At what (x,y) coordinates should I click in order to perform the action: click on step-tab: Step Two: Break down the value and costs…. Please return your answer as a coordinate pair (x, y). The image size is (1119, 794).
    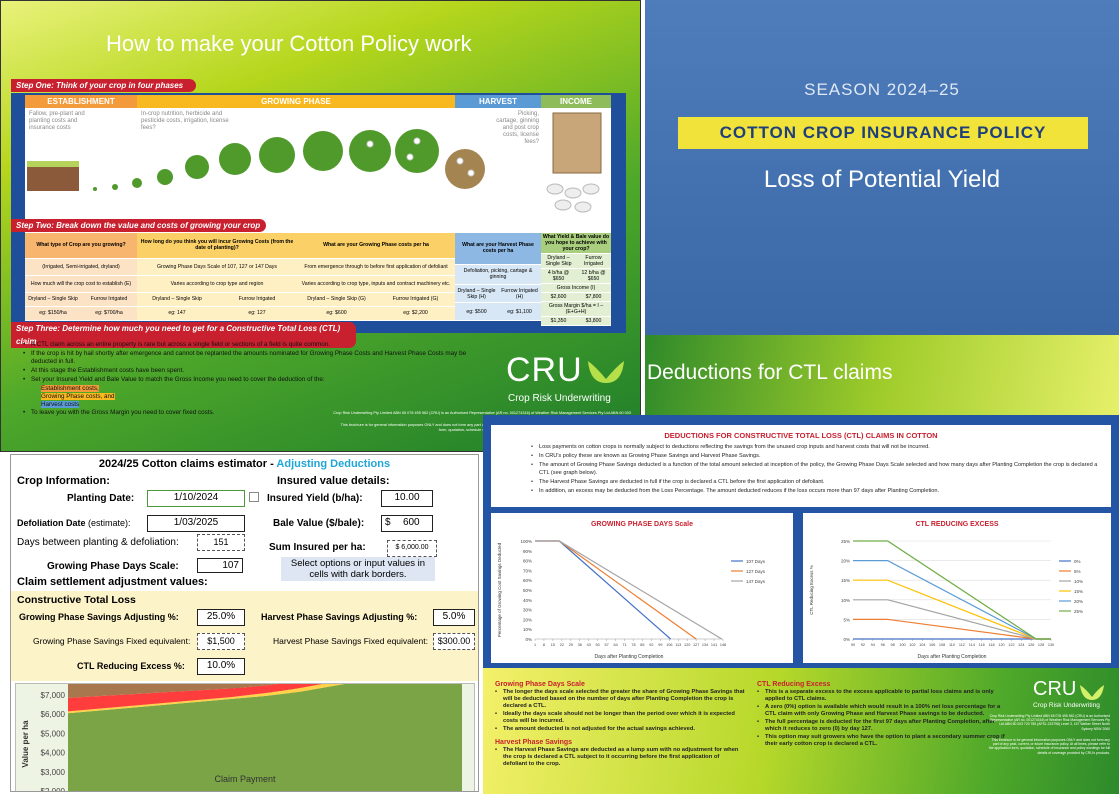
    Looking at the image, I should click on (138, 225).